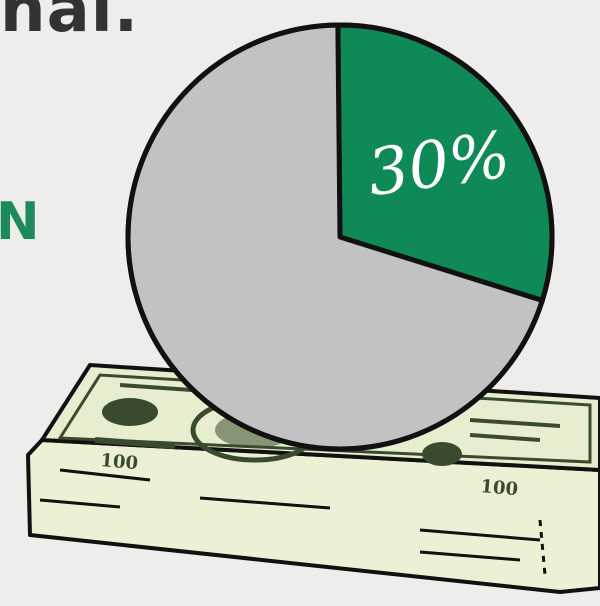 This screenshot has height=606, width=600. I want to click on bill-denomination-left: 100, so click(119, 462).